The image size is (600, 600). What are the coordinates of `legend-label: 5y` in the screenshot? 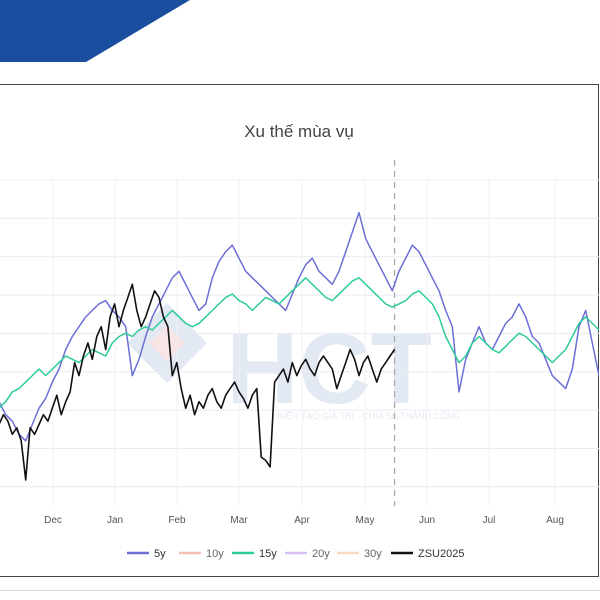 It's located at (160, 554).